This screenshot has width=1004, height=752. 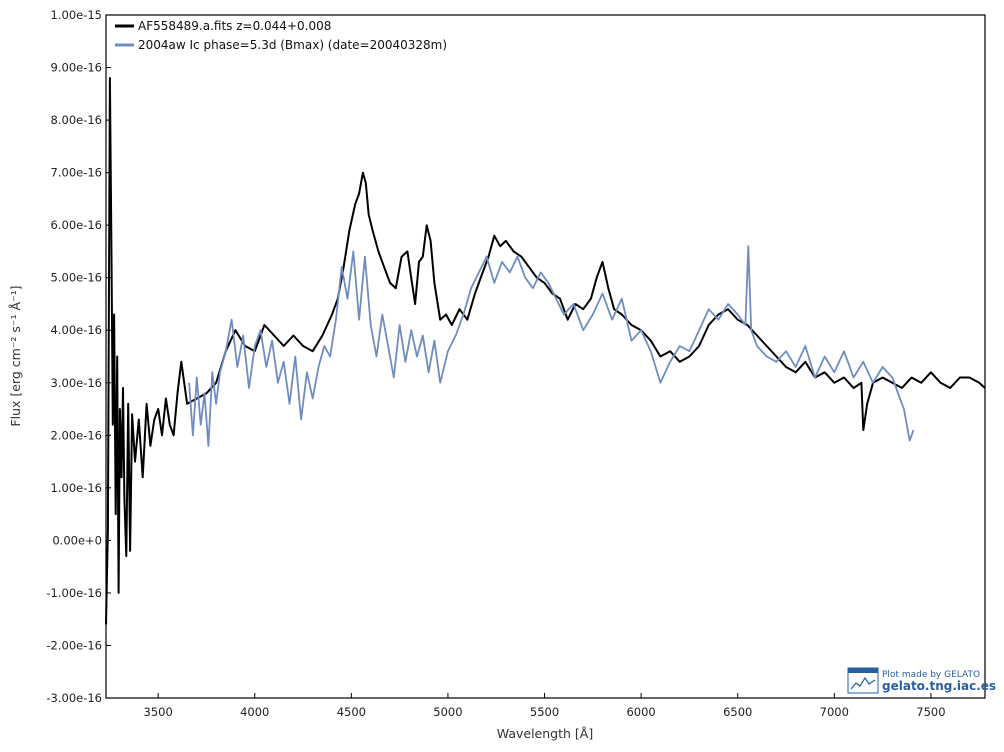 I want to click on y-tick-label: -1.00e-16, so click(x=74, y=593).